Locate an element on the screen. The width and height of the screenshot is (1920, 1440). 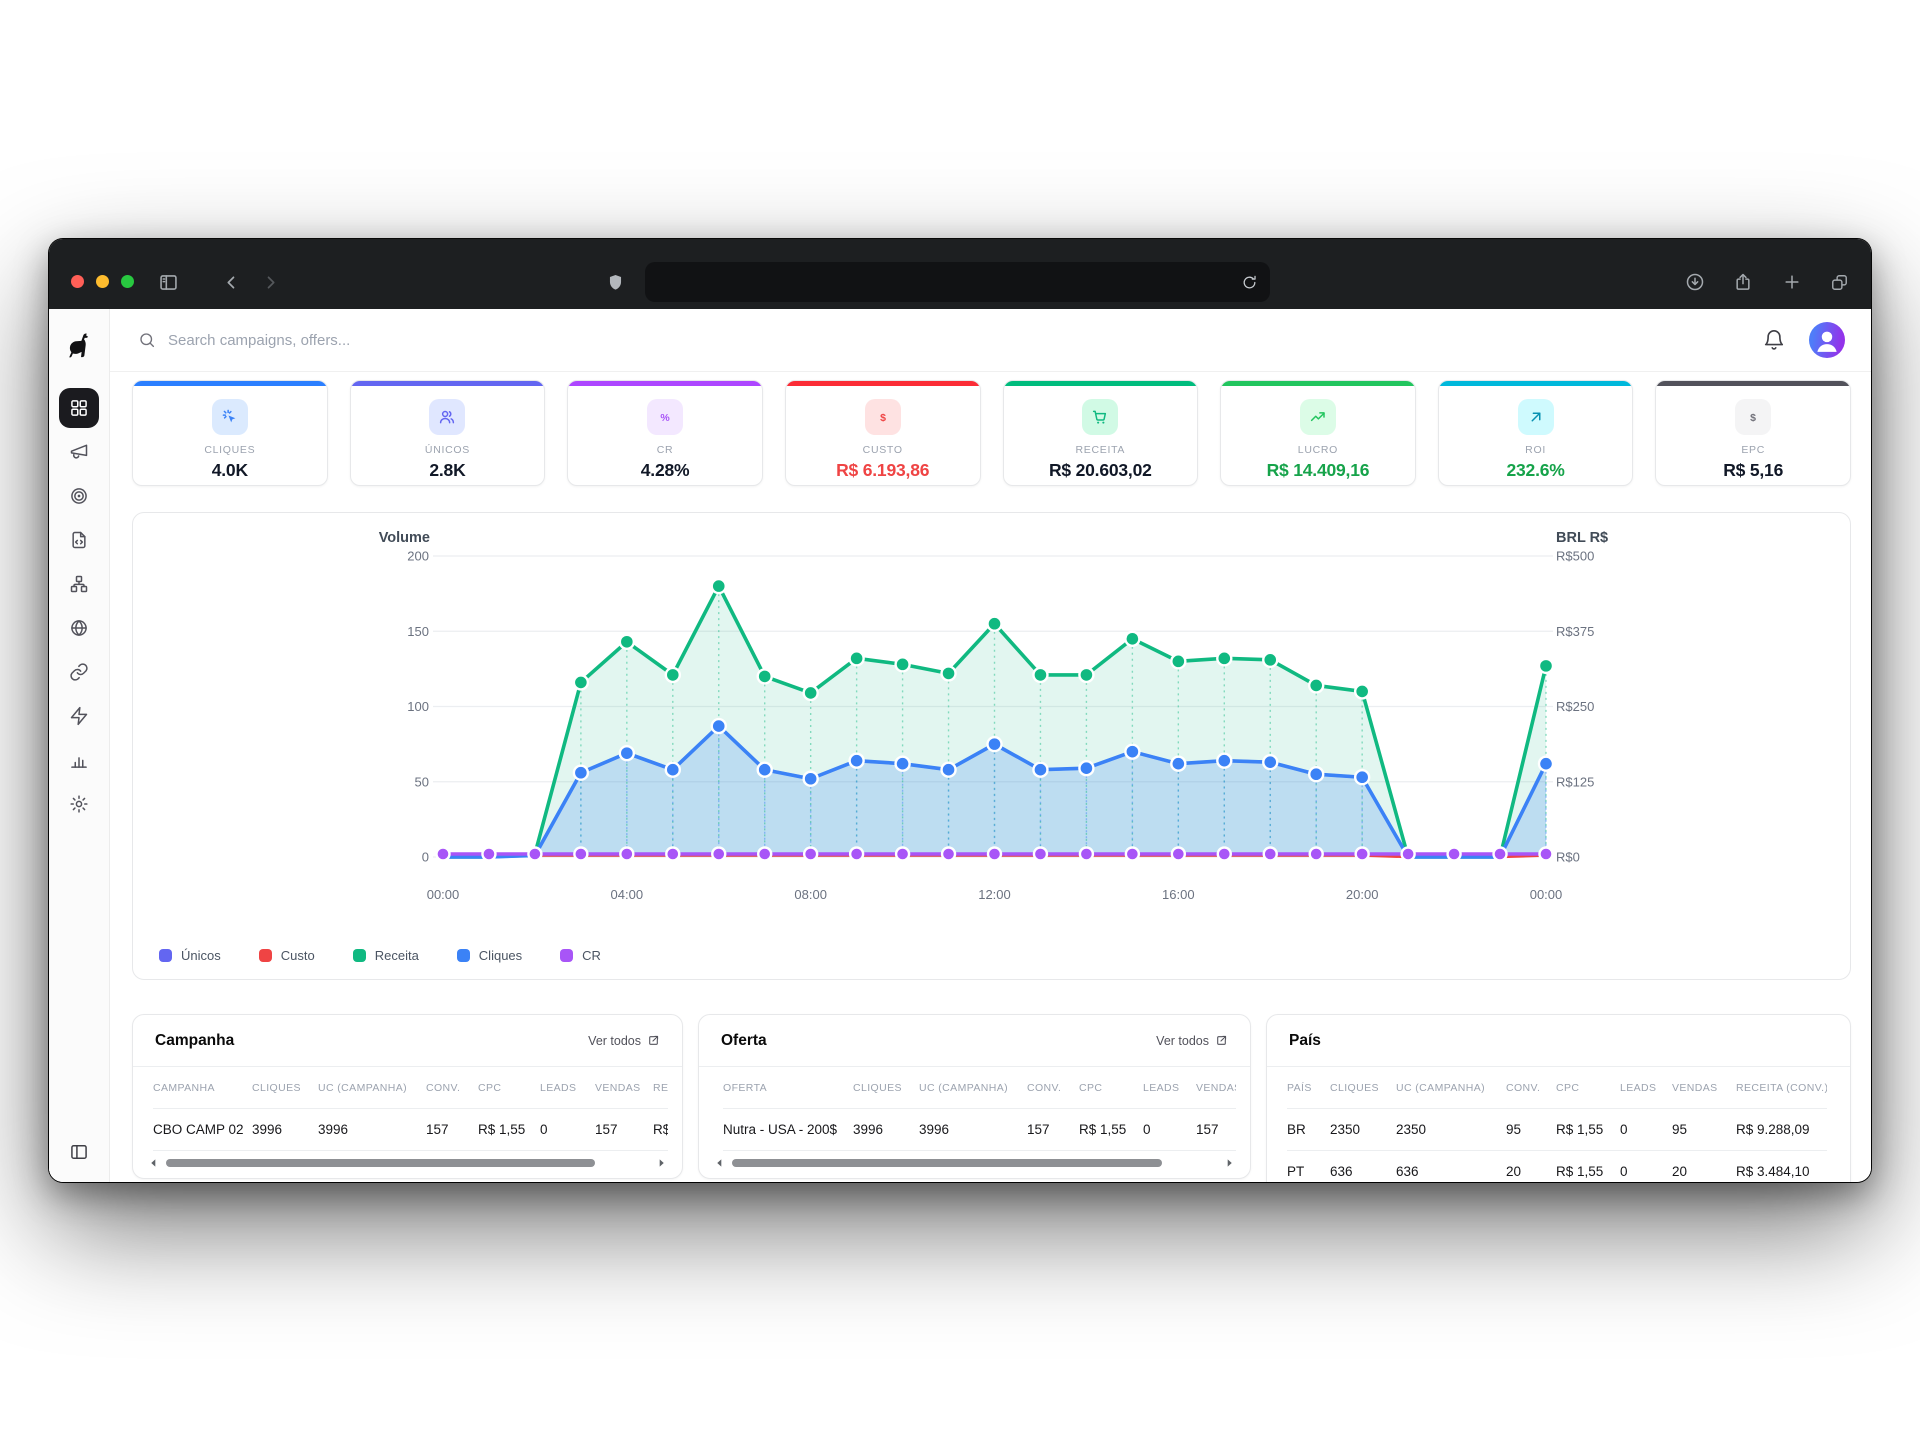
legend-label: Receita is located at coordinates (396, 955).